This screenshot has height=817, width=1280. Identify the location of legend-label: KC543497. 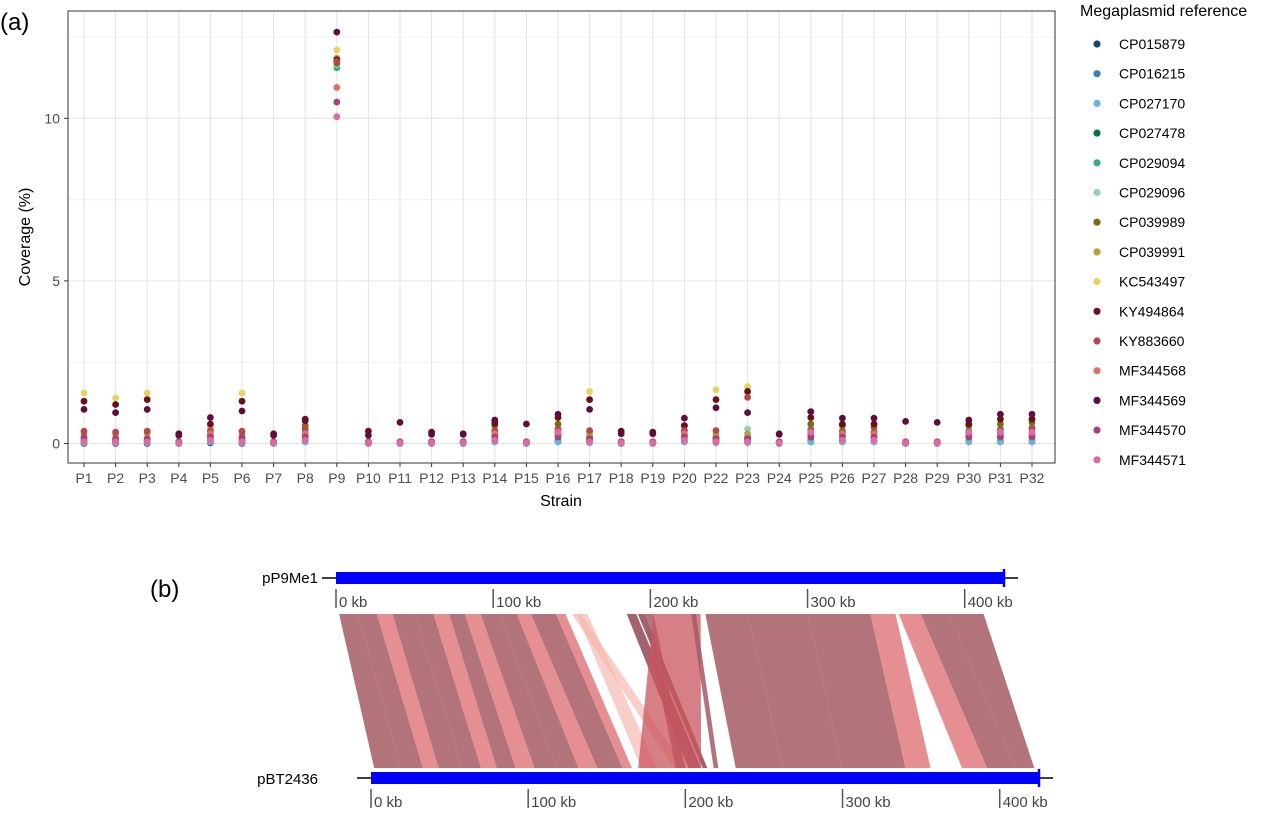
(1152, 282).